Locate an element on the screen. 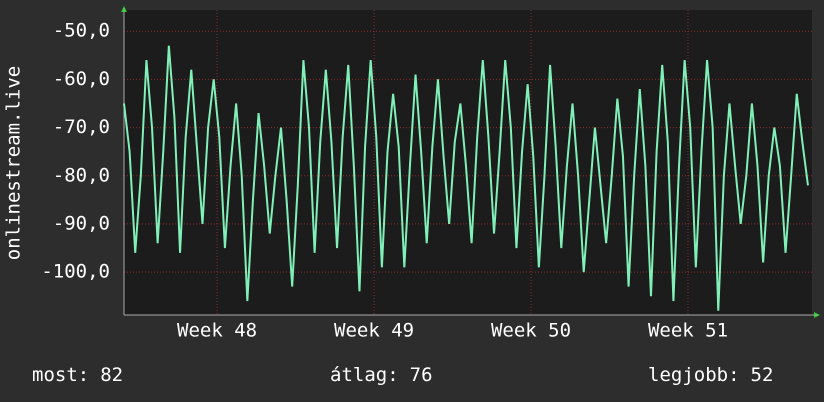 The width and height of the screenshot is (824, 402). y-tick-label: -100,0 is located at coordinates (75, 272).